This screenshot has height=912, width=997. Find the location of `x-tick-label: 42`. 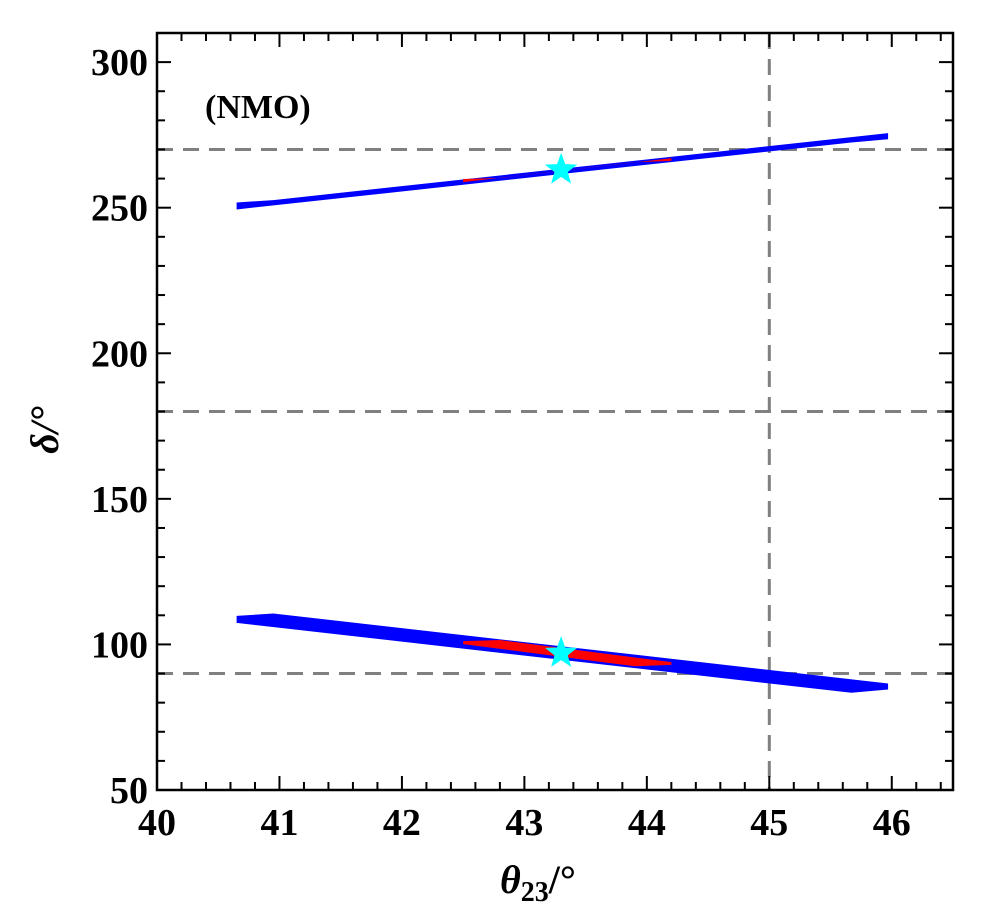

x-tick-label: 42 is located at coordinates (402, 823).